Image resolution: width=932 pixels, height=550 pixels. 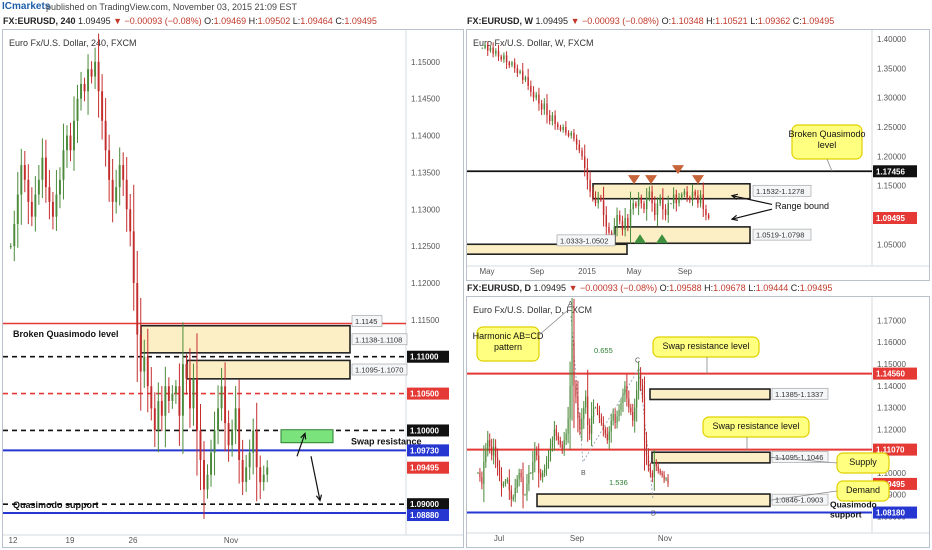 What do you see at coordinates (73, 43) in the screenshot?
I see `h4-title: Euro Fx/U.S. Dollar, 240, FXCM` at bounding box center [73, 43].